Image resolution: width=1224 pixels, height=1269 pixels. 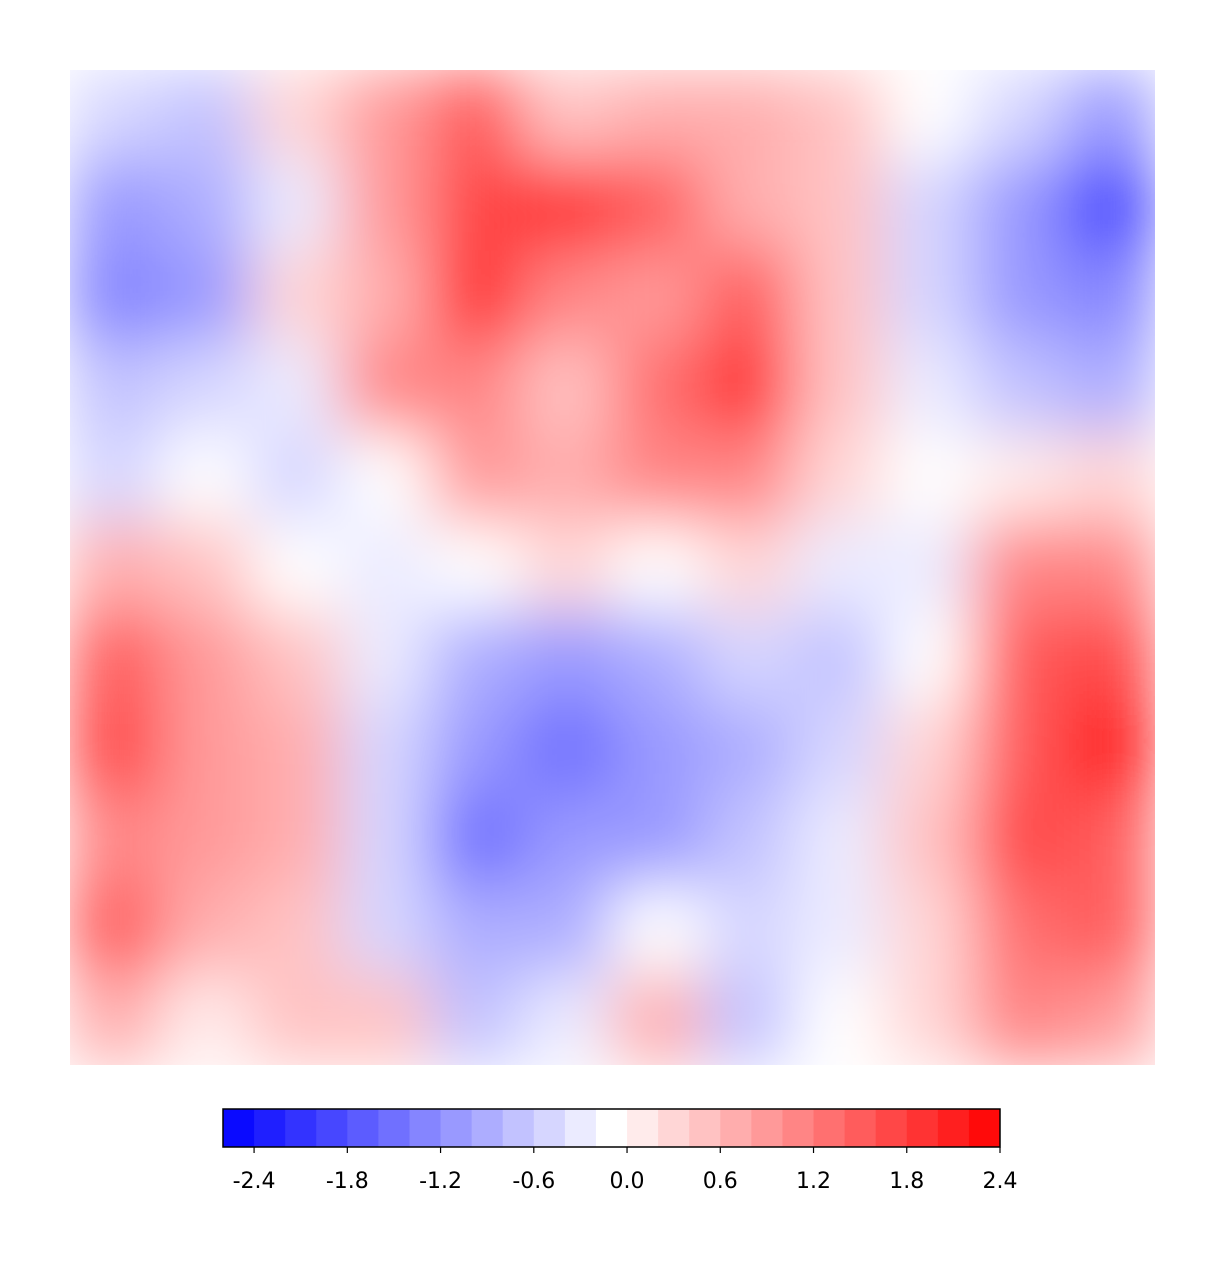 I want to click on colorbar-tick-label: 2.4, so click(x=1000, y=1181).